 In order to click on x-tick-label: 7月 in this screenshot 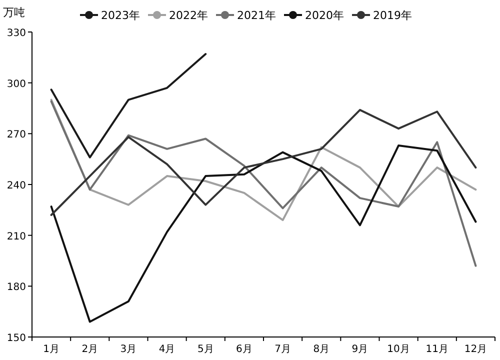, I will do `click(282, 349)`.